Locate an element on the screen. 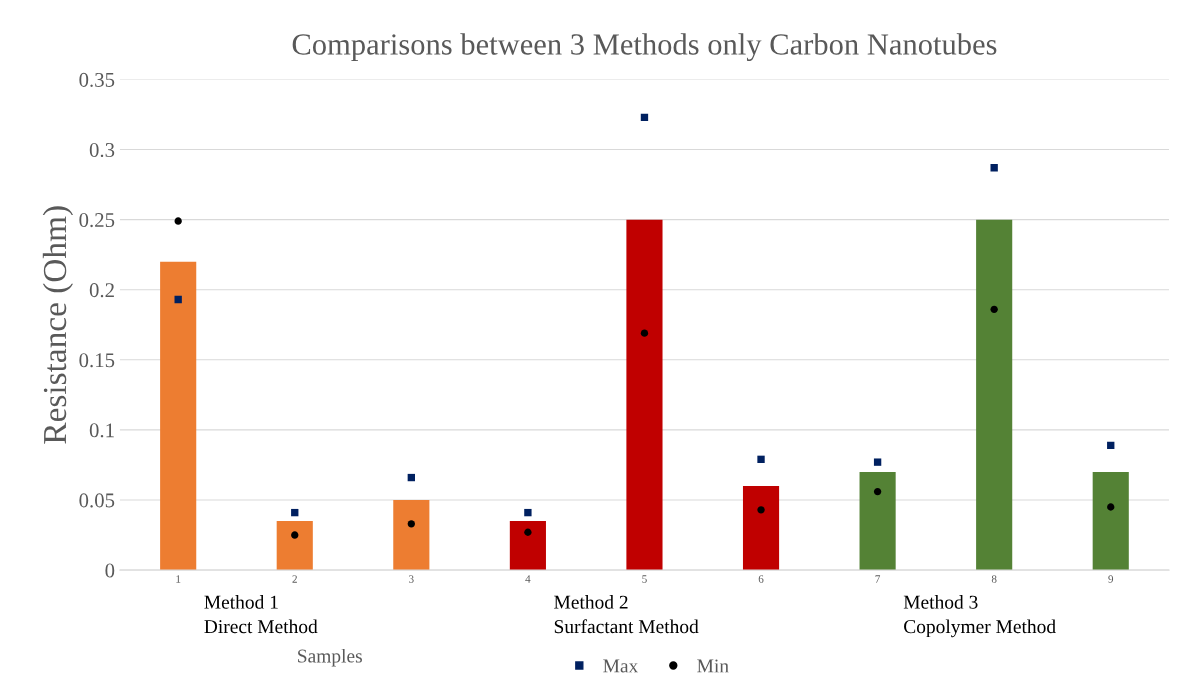 The image size is (1199, 691). x-tick-label: 6 is located at coordinates (761, 579).